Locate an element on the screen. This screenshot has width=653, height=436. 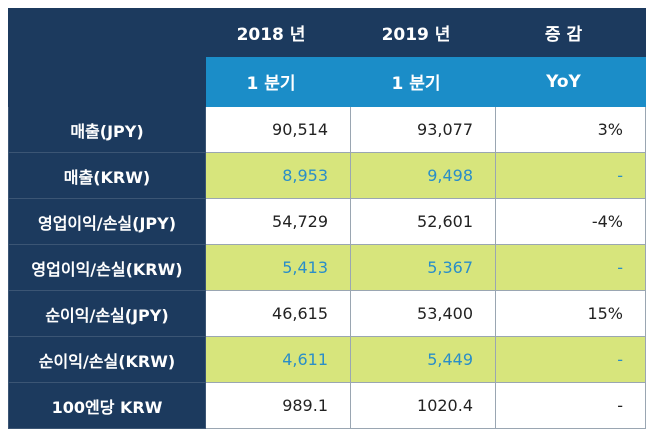
row-label: 매출(KRW) is located at coordinates (107, 175).